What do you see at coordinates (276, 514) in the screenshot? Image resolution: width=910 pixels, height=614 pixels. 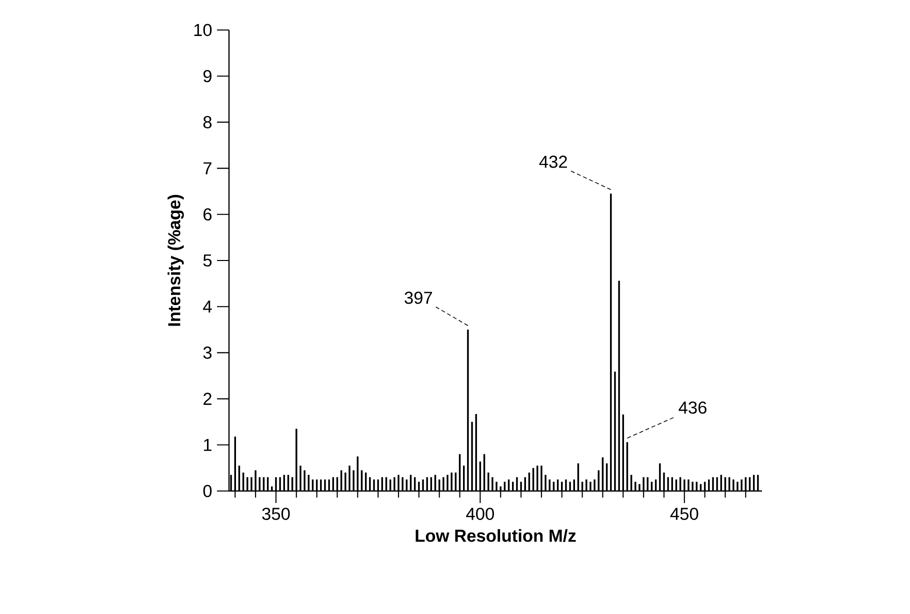 I see `x-tick-label: 350` at bounding box center [276, 514].